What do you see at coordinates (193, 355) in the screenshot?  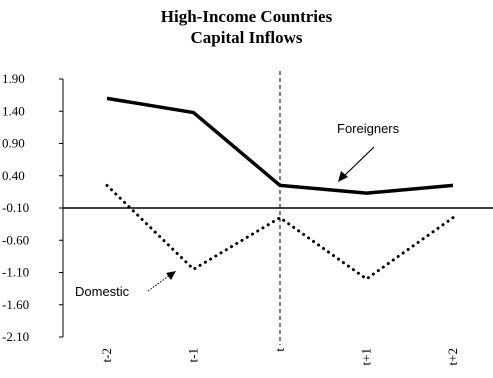 I see `x-tick-label: t-1` at bounding box center [193, 355].